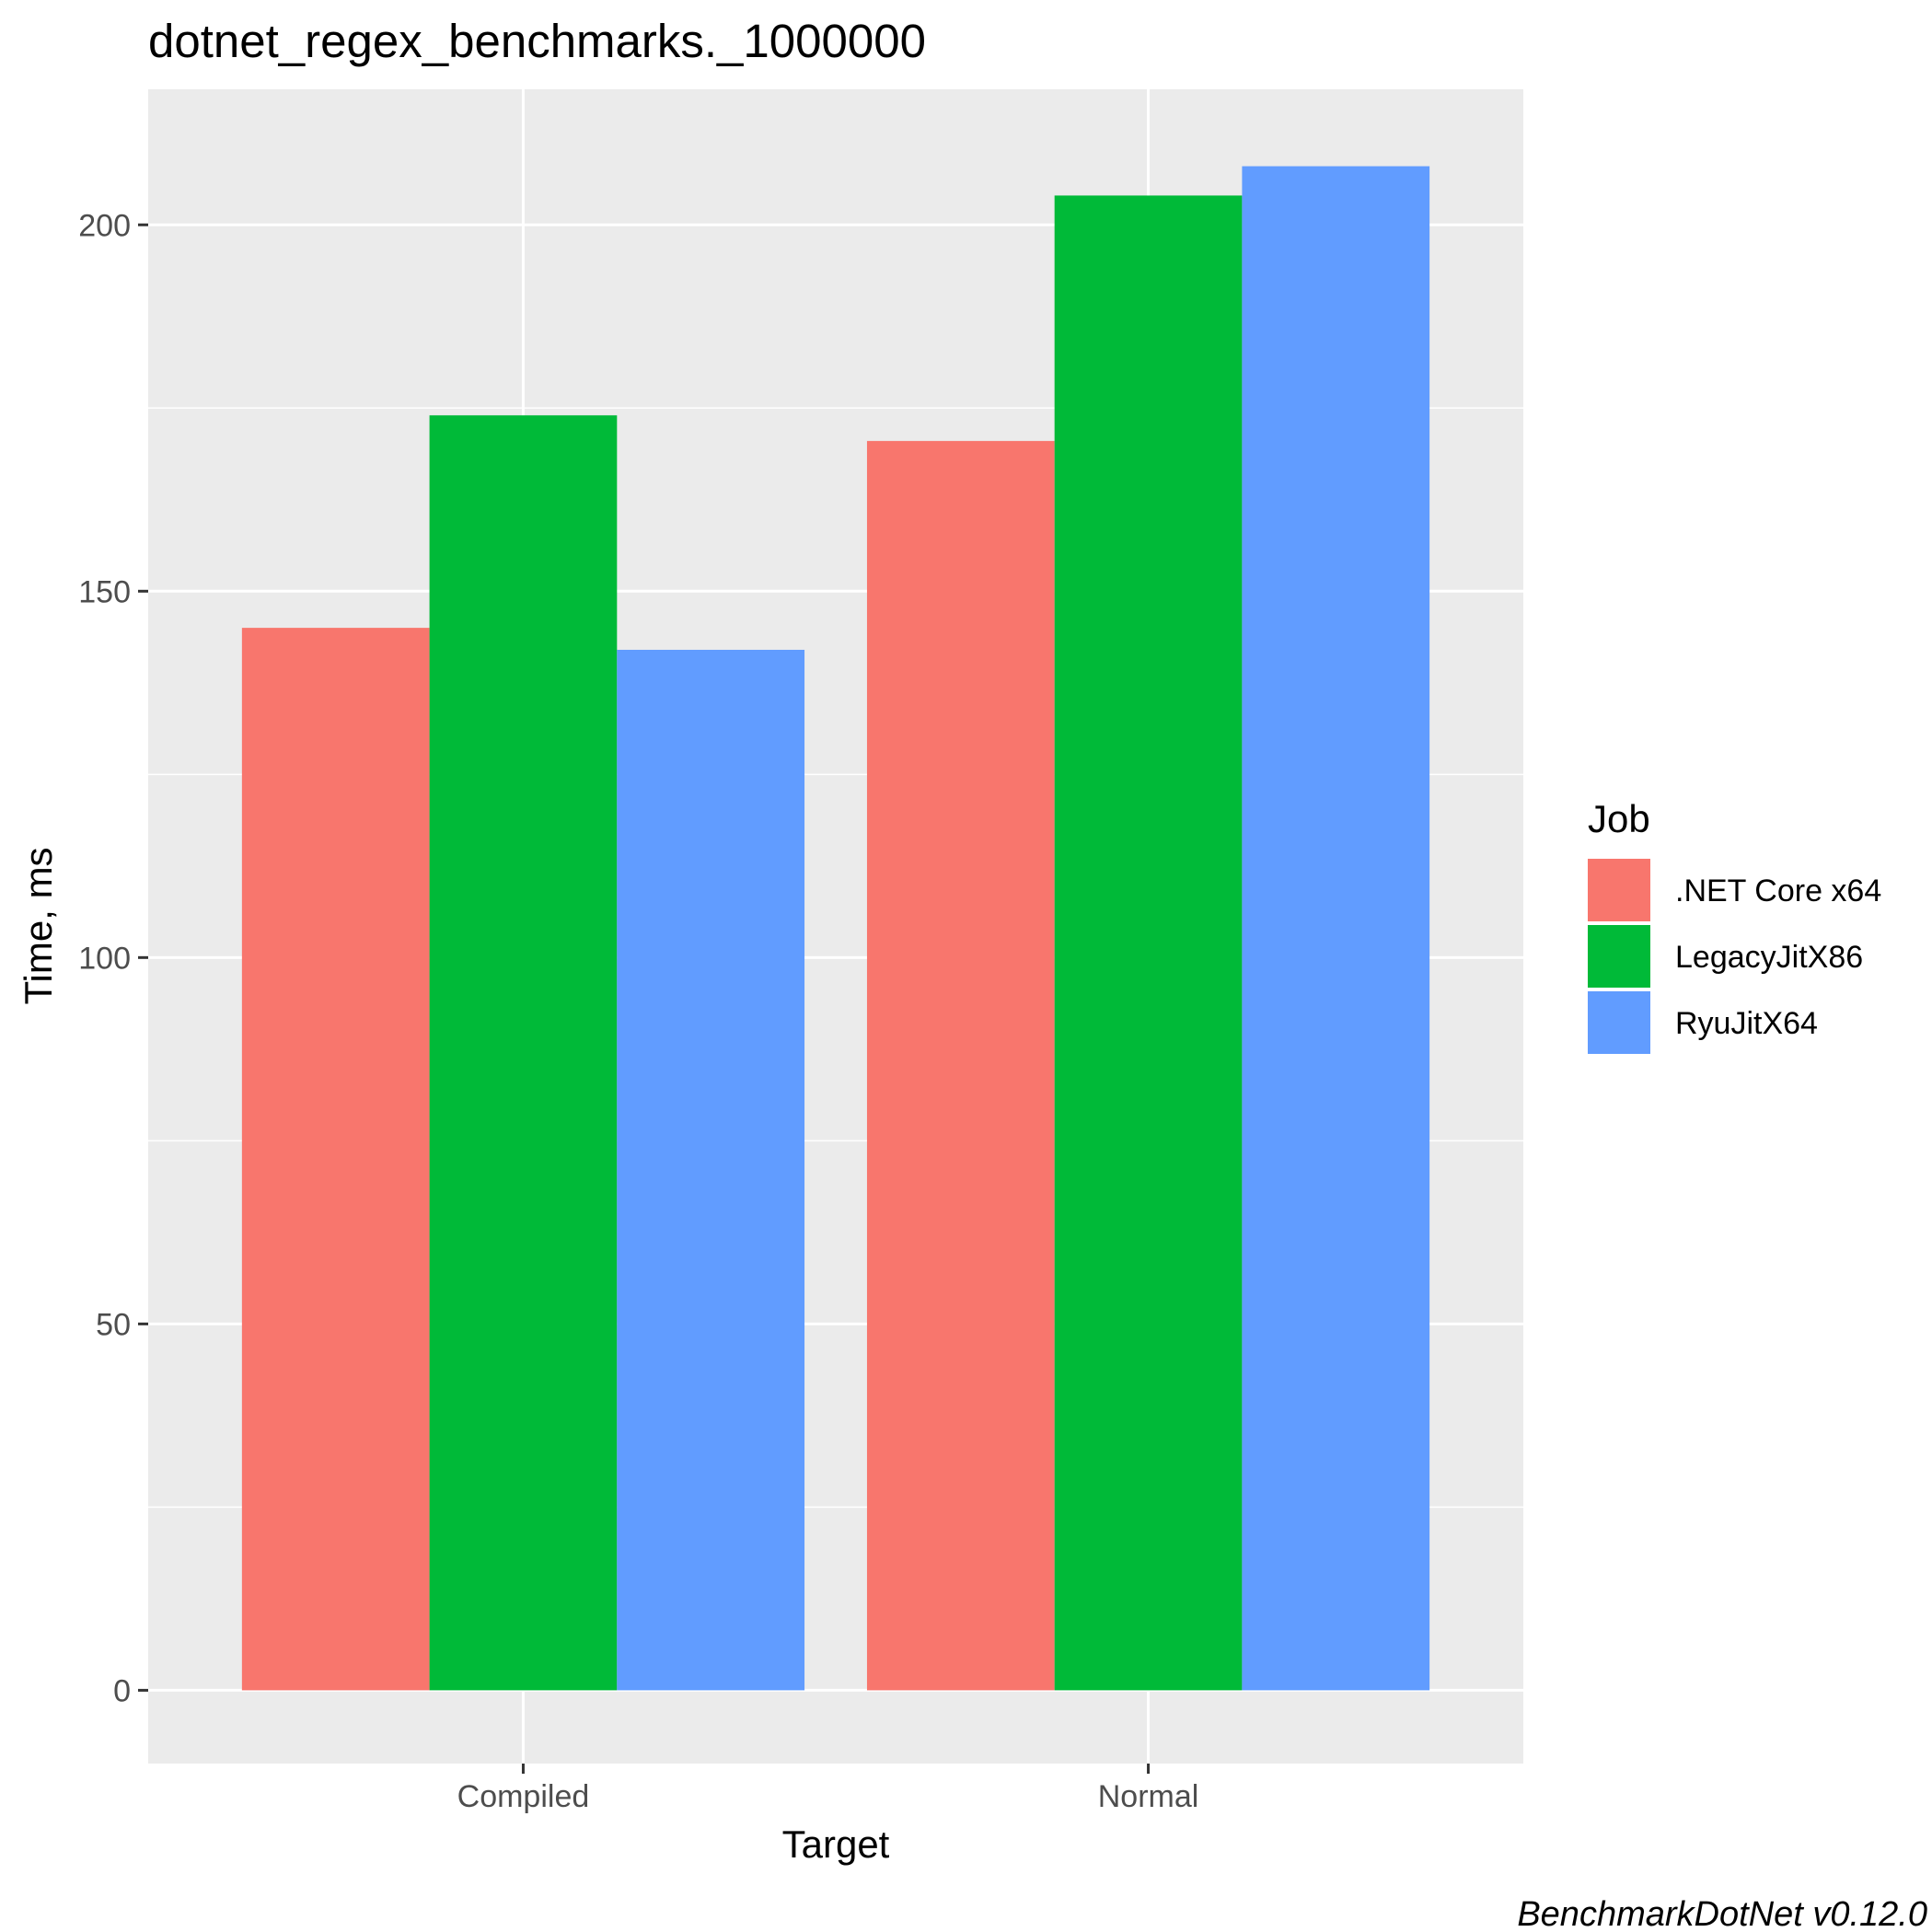 The image size is (1932, 1932). What do you see at coordinates (523, 1797) in the screenshot?
I see `x-tick-label: Compiled` at bounding box center [523, 1797].